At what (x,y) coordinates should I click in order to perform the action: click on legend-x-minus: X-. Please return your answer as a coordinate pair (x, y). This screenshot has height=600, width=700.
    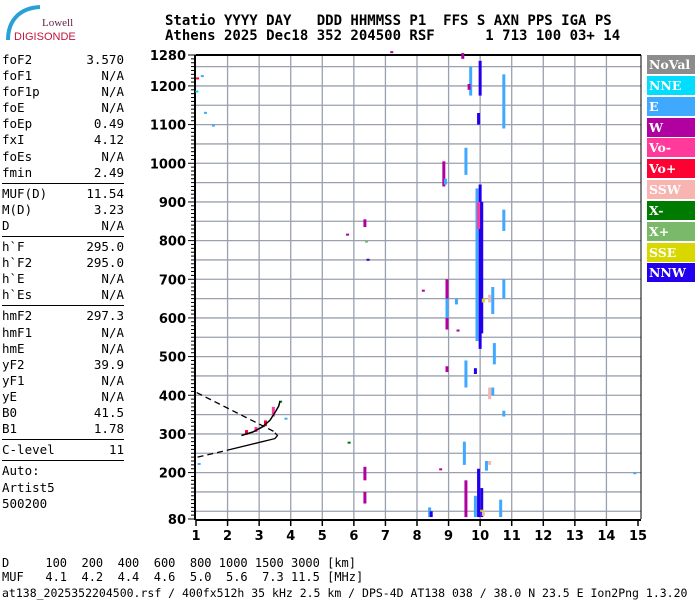
    Looking at the image, I should click on (671, 210).